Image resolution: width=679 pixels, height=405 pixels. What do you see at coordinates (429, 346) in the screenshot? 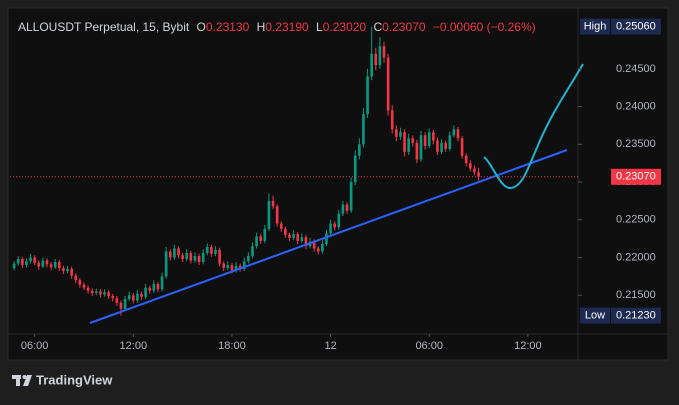
I see `x-tick-label: 06:00` at bounding box center [429, 346].